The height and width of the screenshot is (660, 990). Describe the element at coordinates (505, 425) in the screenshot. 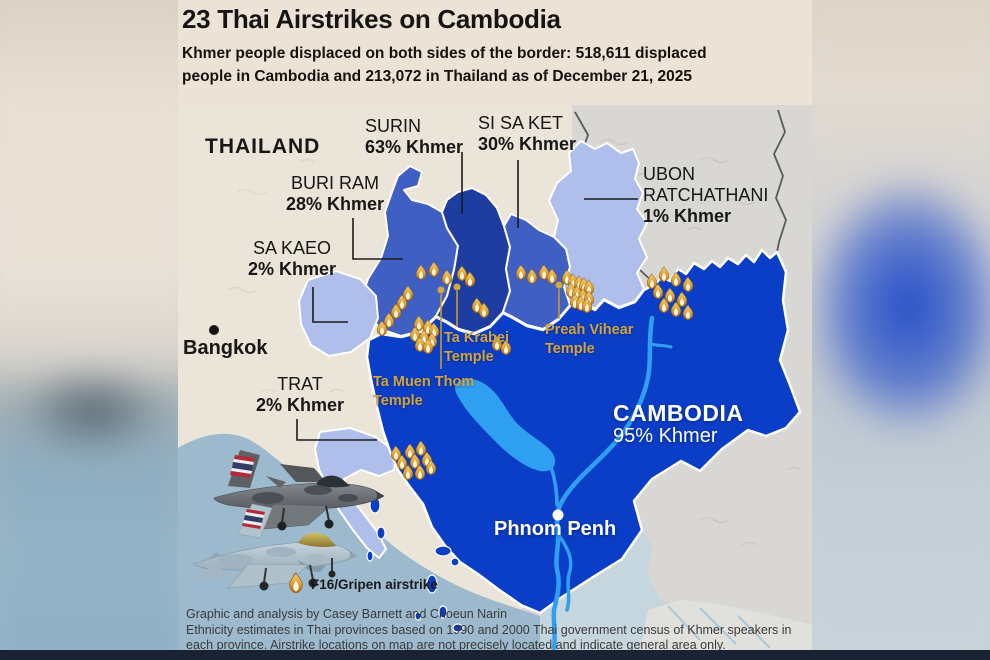

I see `tonle-sap-lake` at that location.